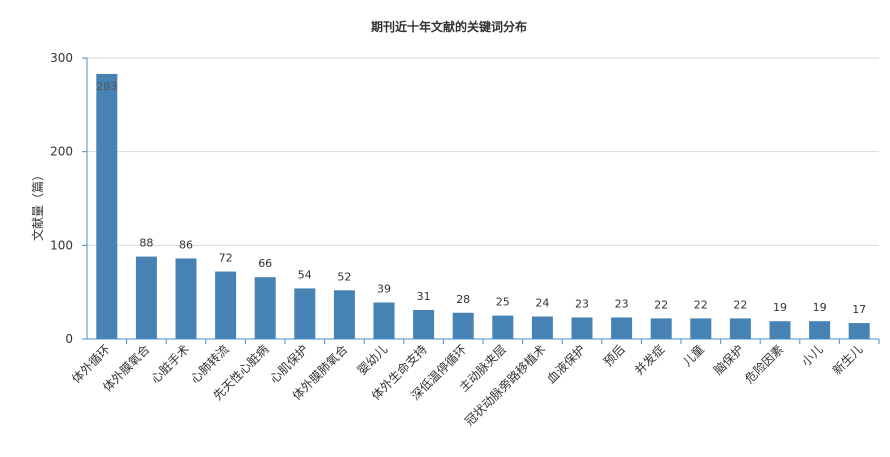 This screenshot has width=890, height=457. Describe the element at coordinates (542, 303) in the screenshot. I see `data-label: 24` at that location.